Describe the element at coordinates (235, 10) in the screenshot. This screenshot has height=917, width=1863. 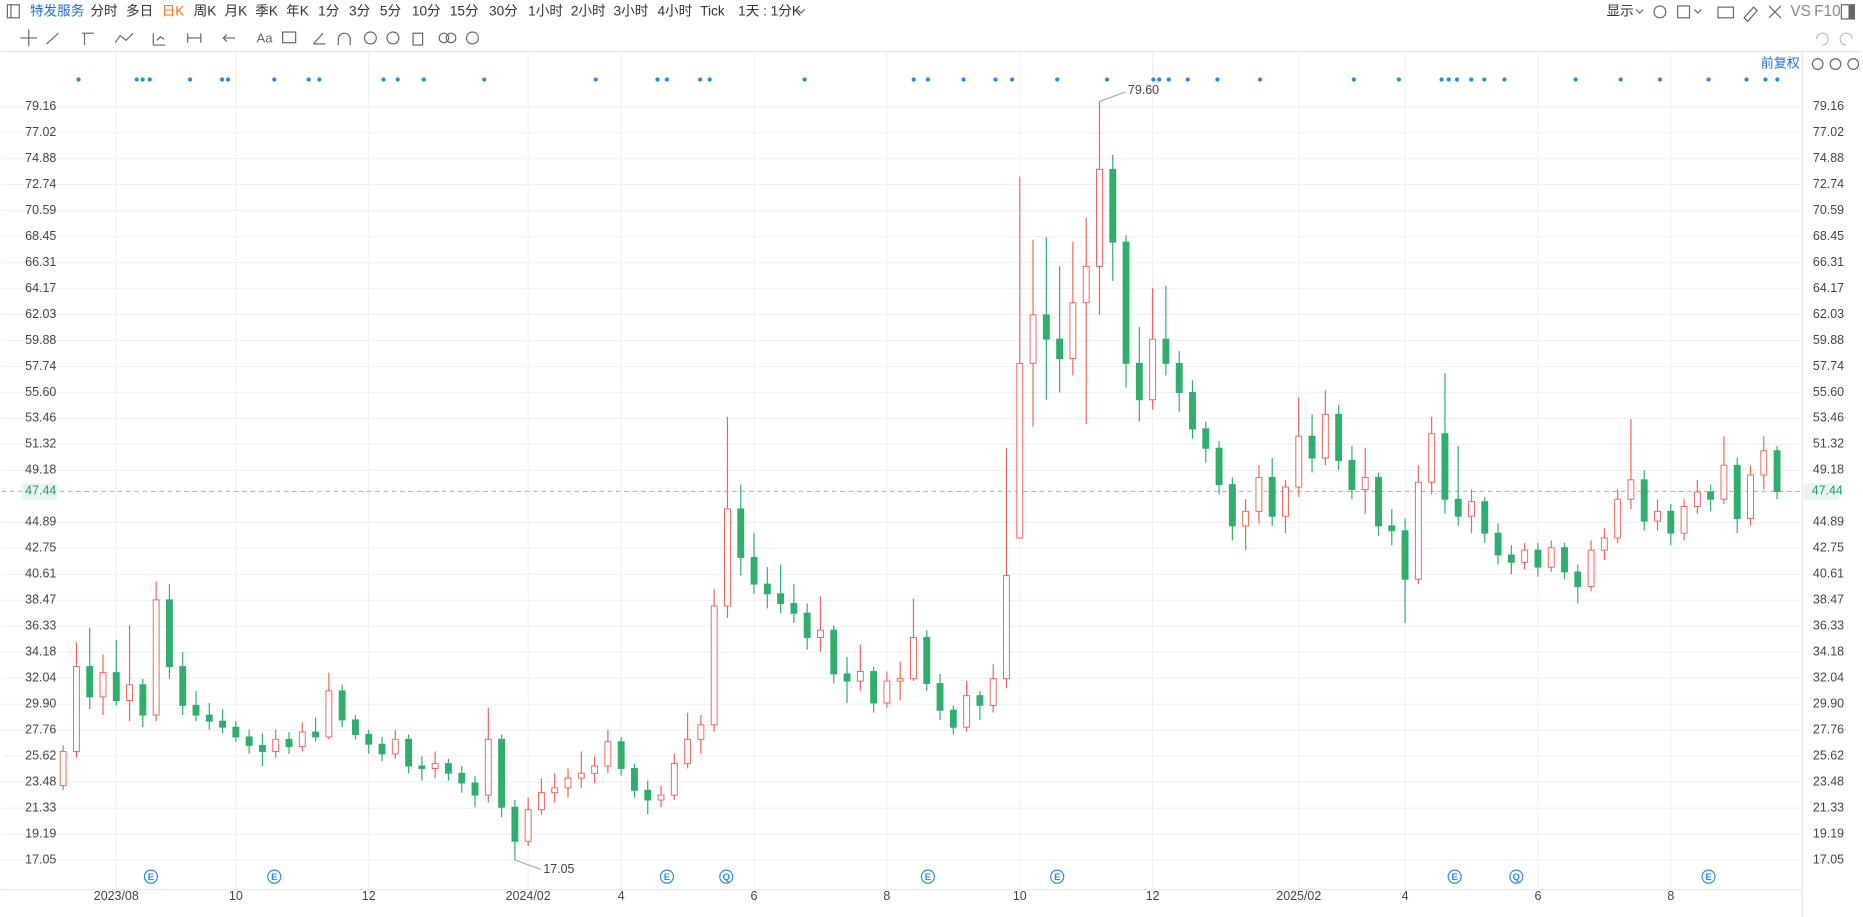
I see `period-tab: 月K` at that location.